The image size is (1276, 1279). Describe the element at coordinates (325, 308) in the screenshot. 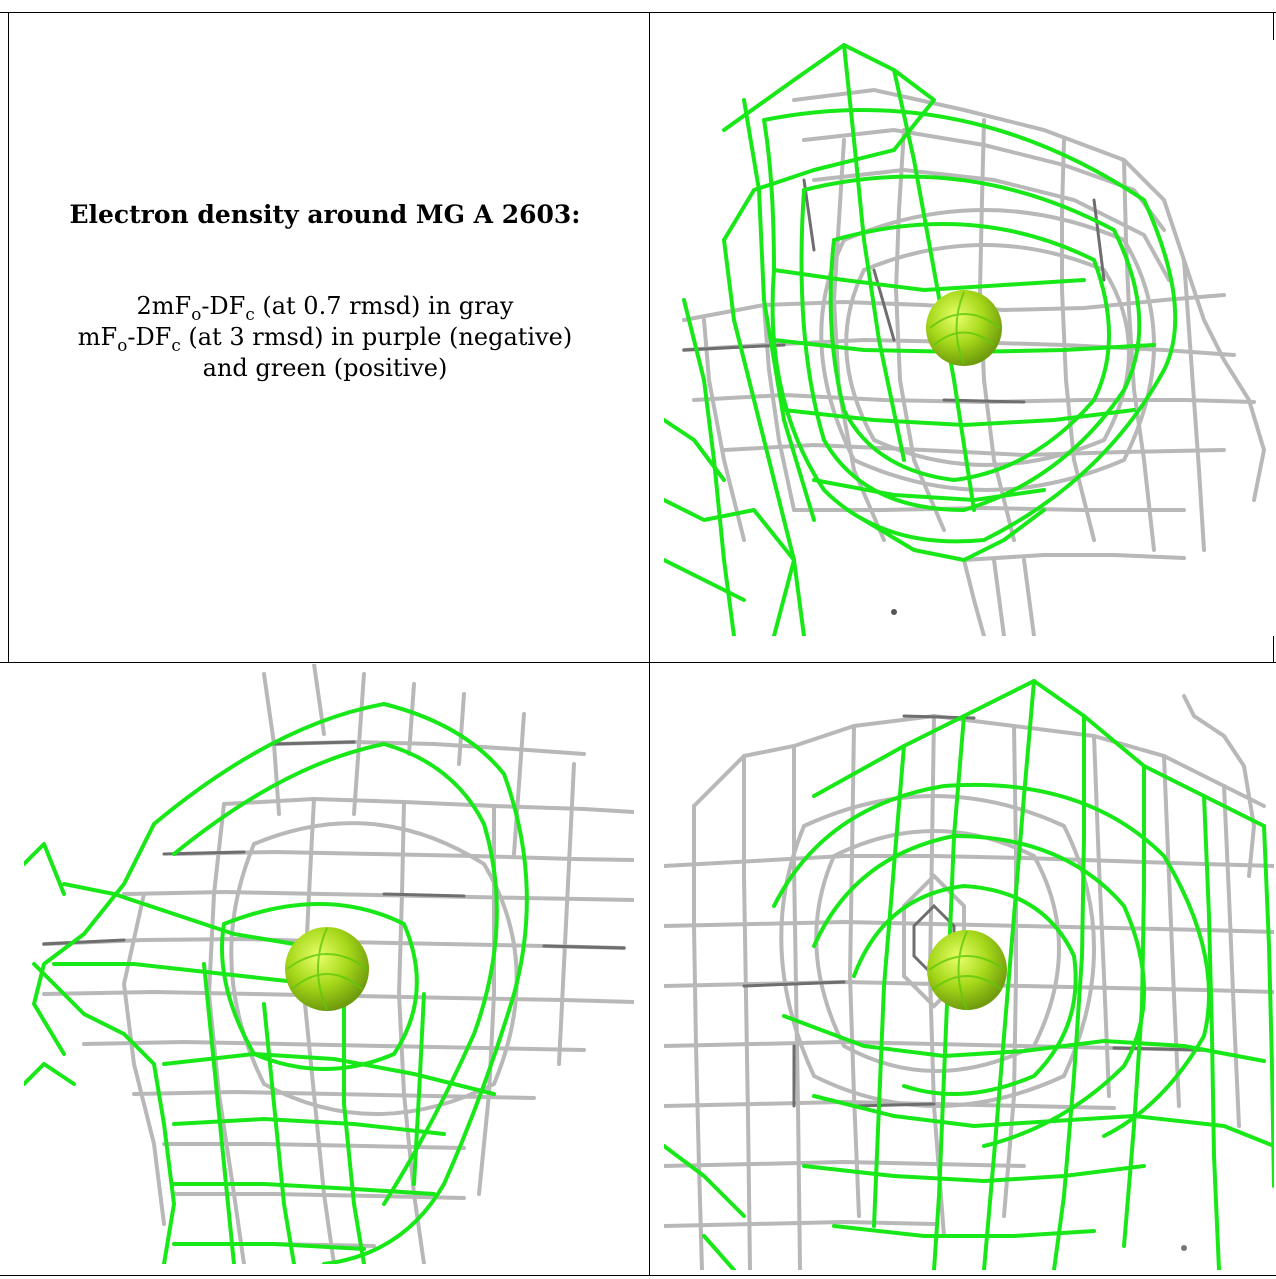

I see `caption-line-1: 2mFo-DFc (at 0.7 rmsd) in gray` at that location.